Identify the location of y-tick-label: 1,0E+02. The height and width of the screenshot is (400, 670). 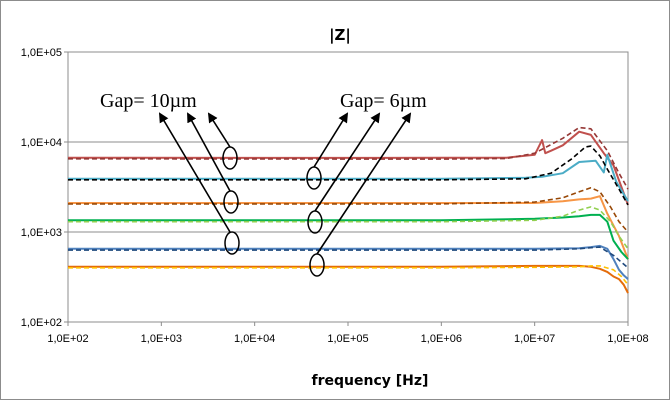
(41, 323).